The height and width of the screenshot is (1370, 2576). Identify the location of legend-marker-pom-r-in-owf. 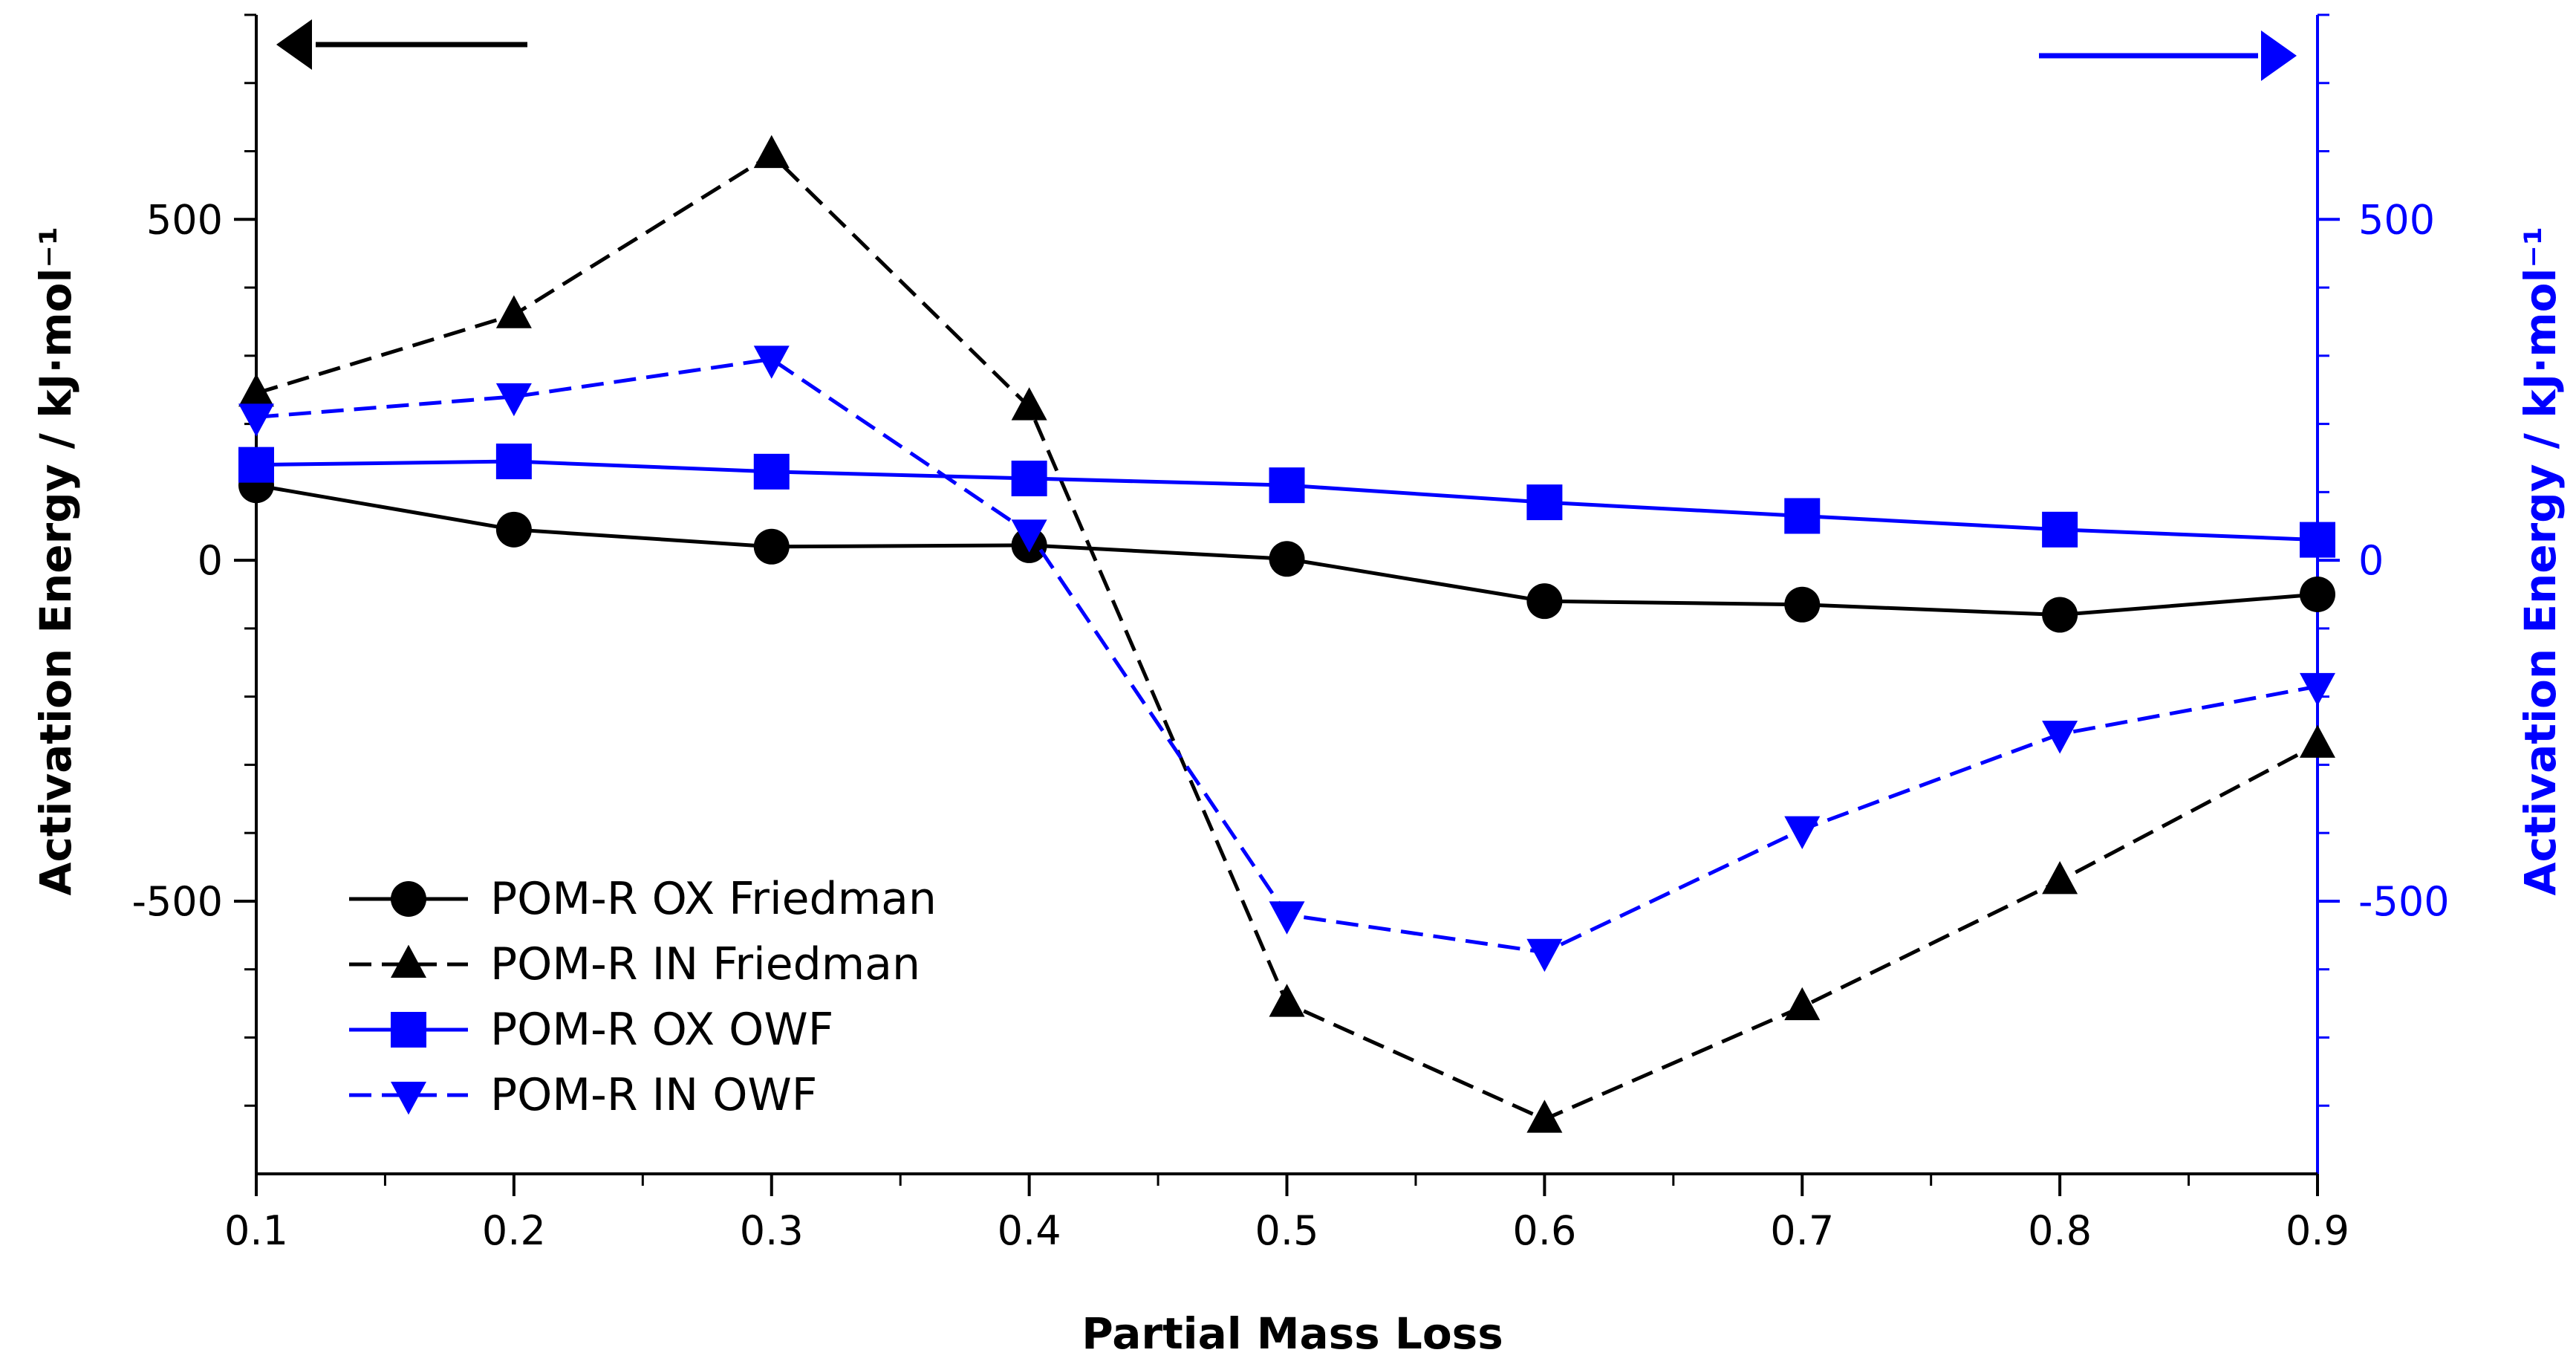
(409, 1098).